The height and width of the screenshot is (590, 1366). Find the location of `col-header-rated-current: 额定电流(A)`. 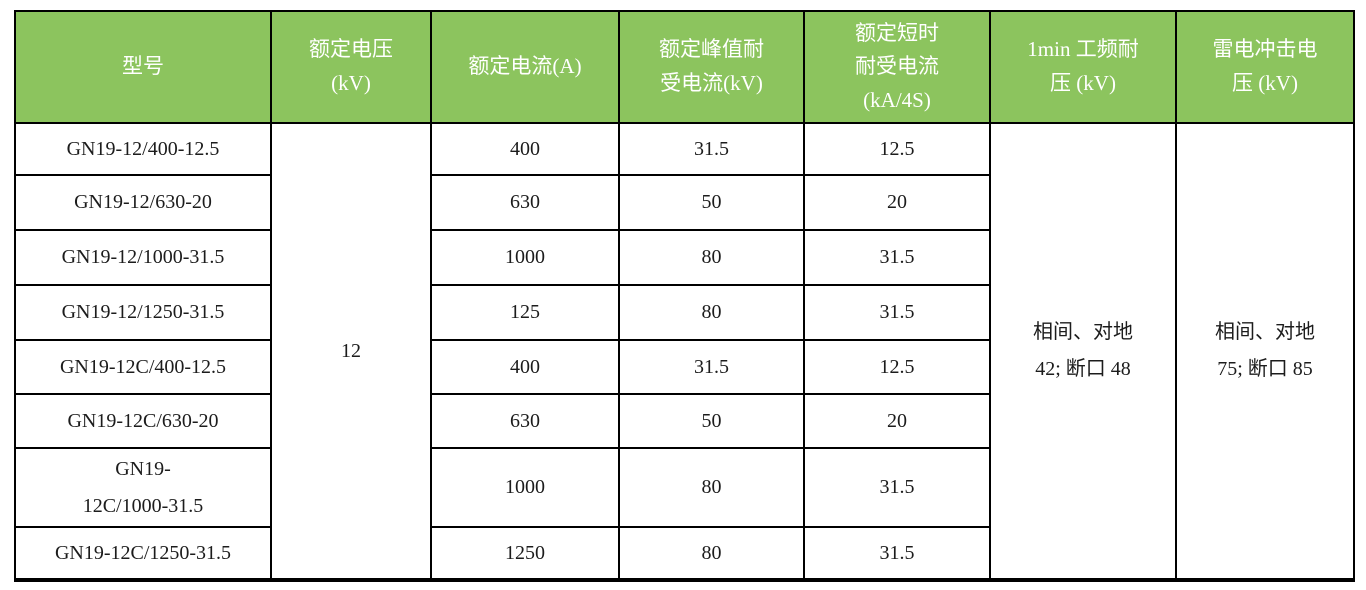

col-header-rated-current: 额定电流(A) is located at coordinates (525, 67).